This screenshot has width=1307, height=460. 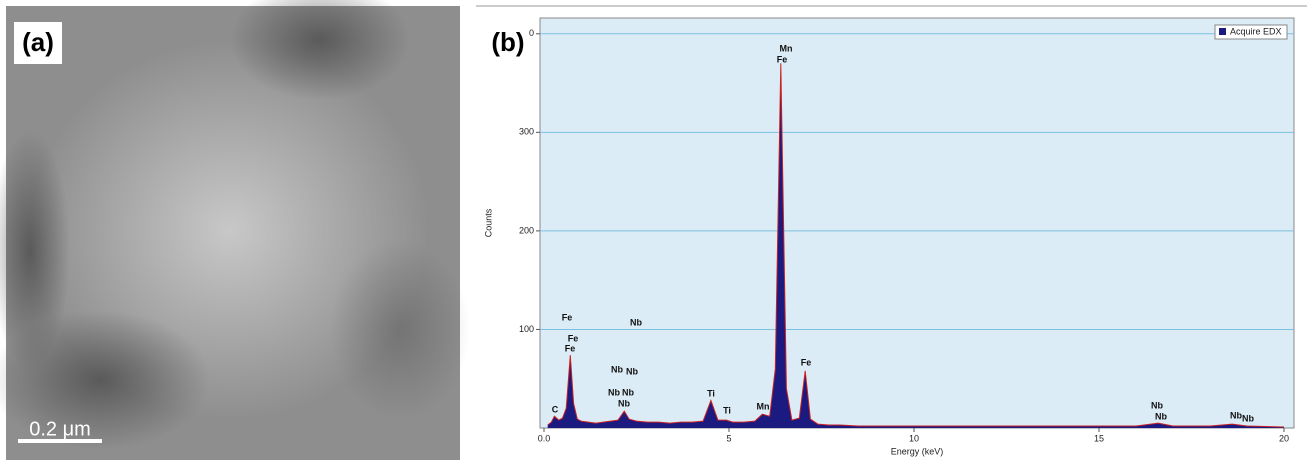 I want to click on scale-bar-label: 0.2 μm, so click(x=60, y=429).